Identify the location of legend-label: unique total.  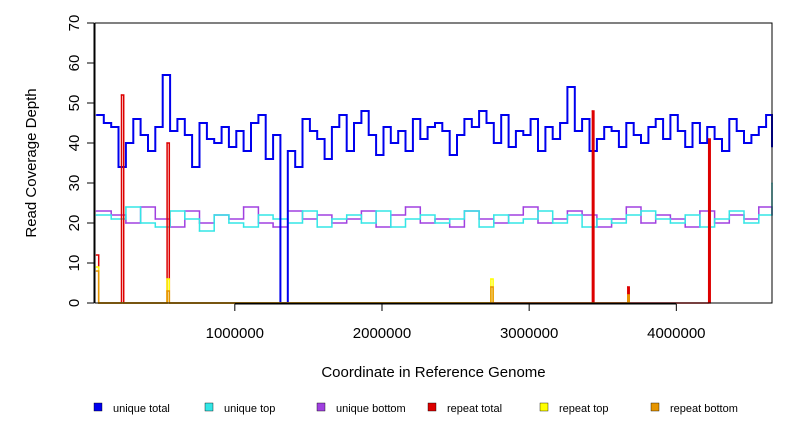
(141, 409).